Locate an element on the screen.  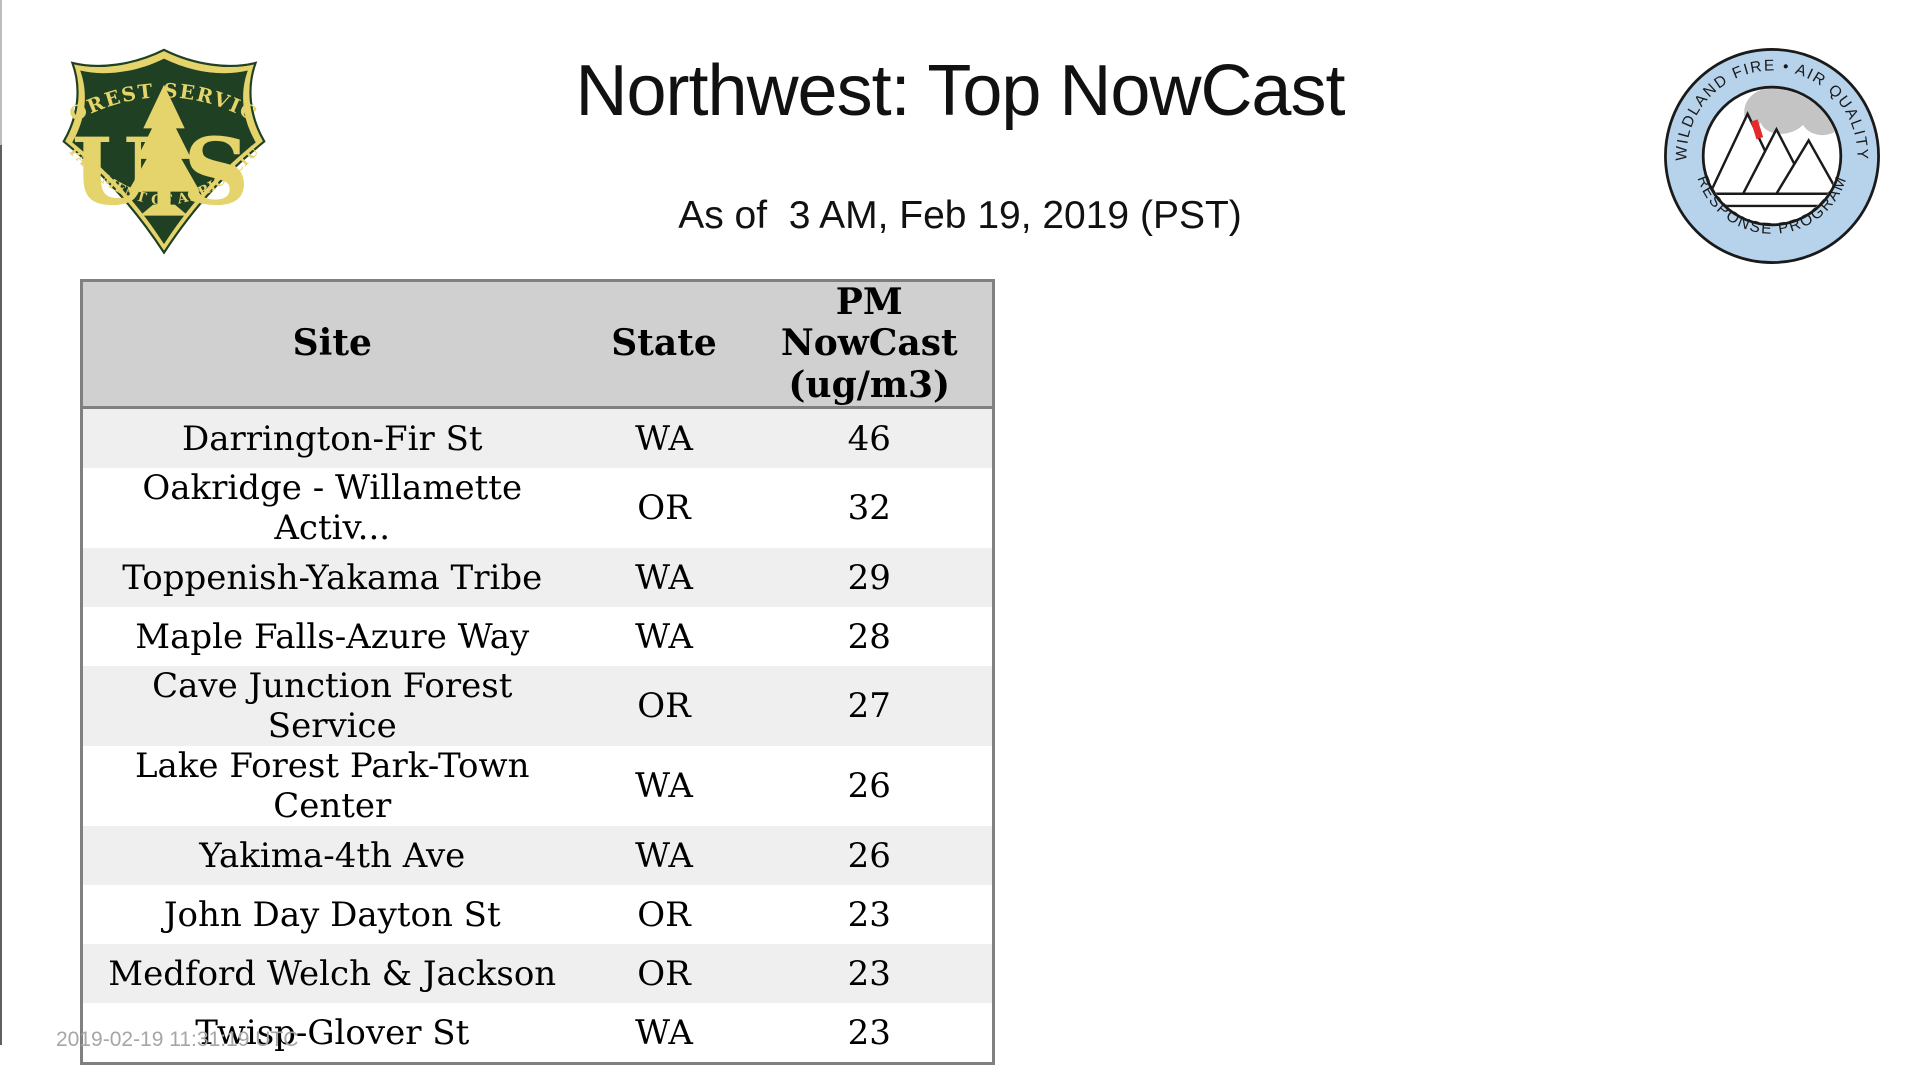
pm-nowcast-cell: 32 is located at coordinates (870, 508).